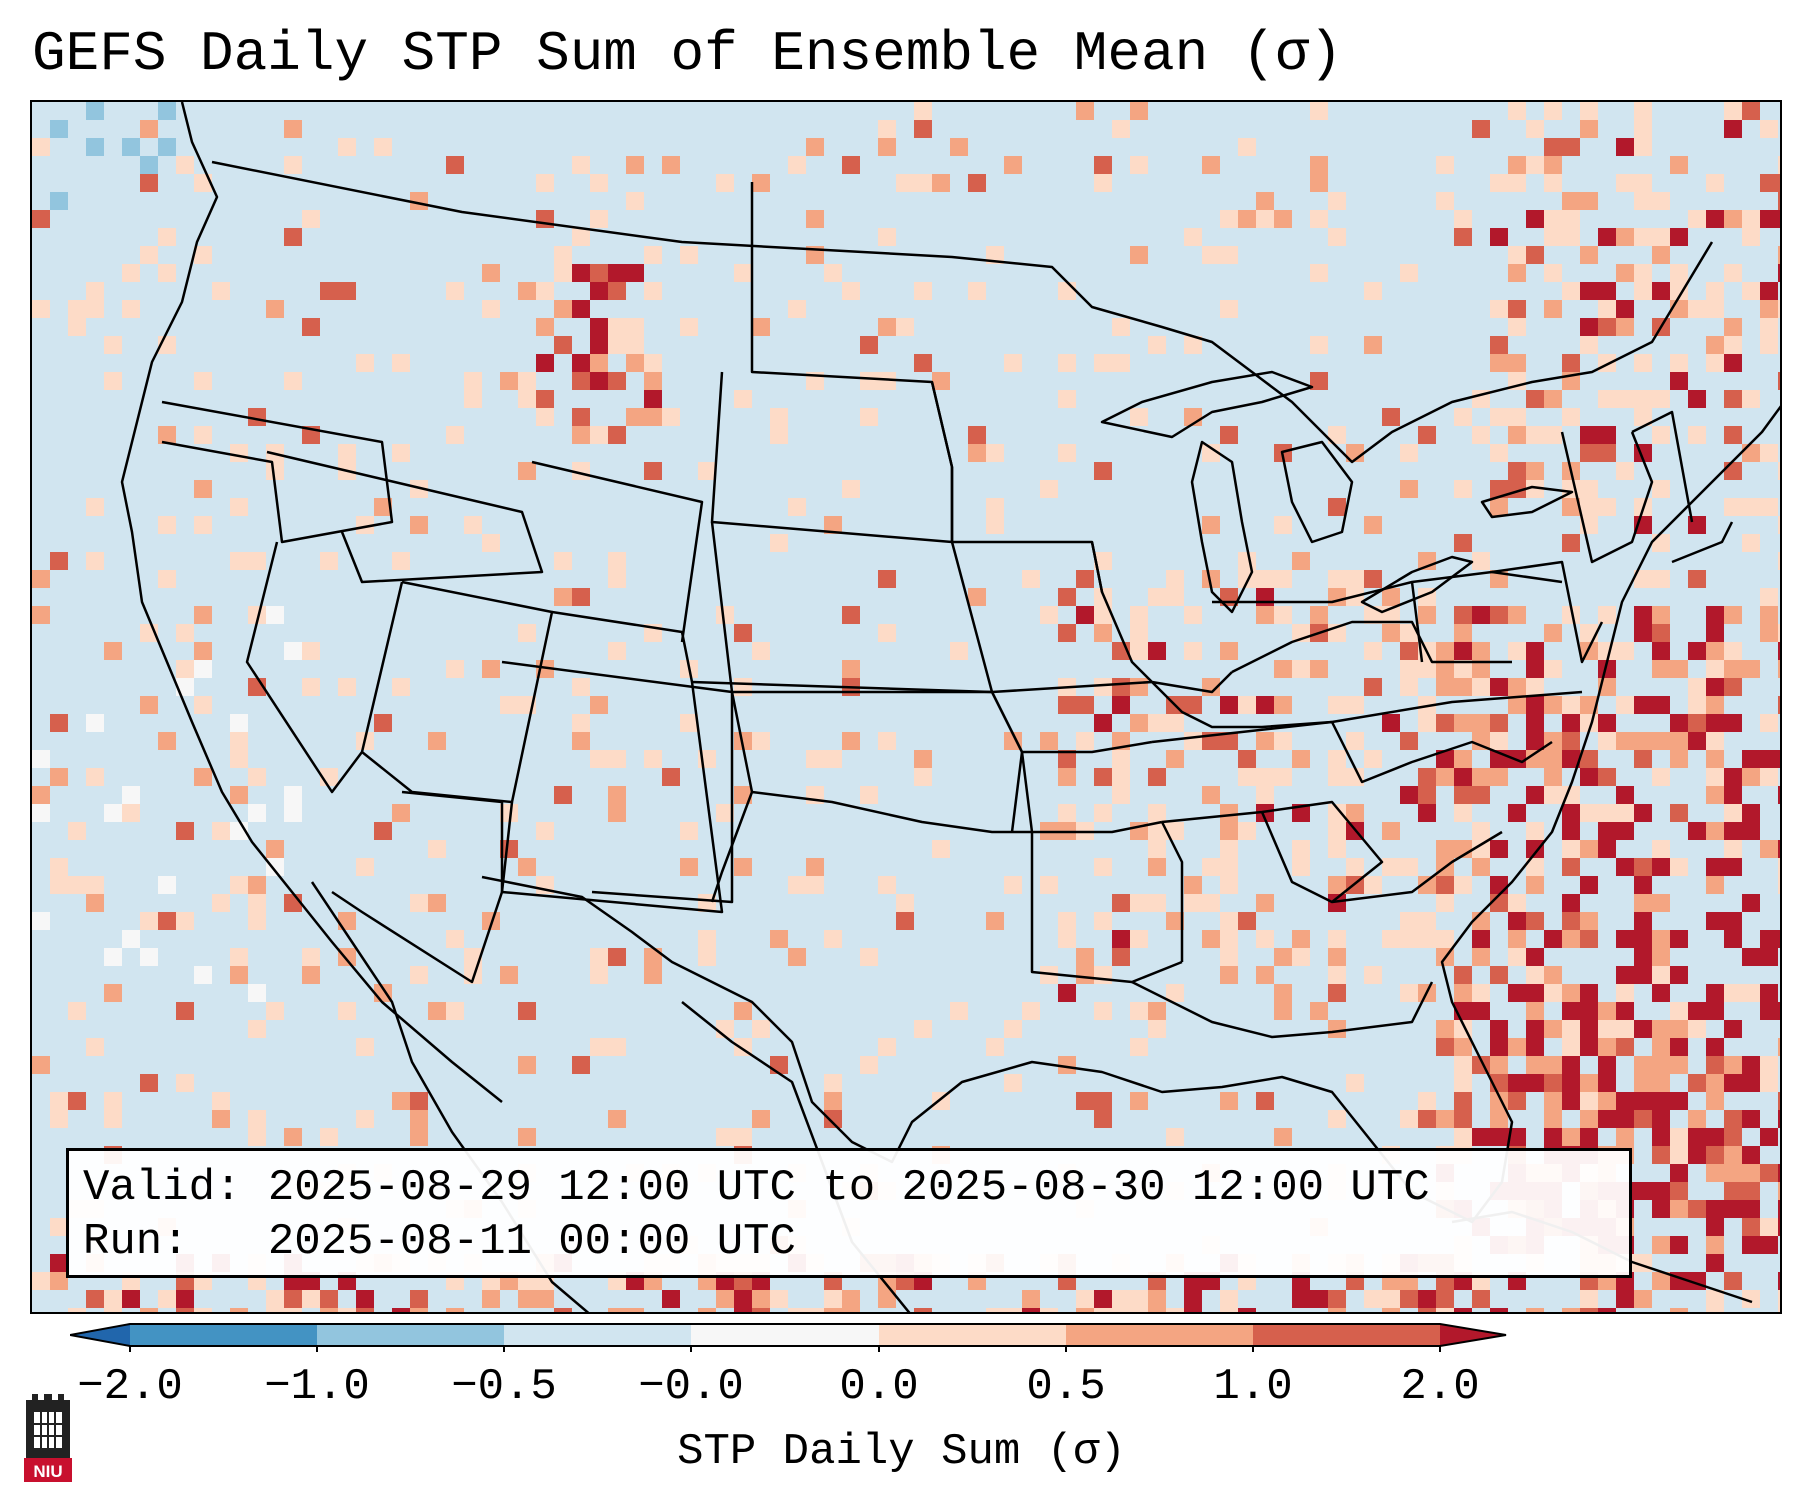 The height and width of the screenshot is (1506, 1803). Describe the element at coordinates (48, 1438) in the screenshot. I see `niu-logo: NIU` at that location.